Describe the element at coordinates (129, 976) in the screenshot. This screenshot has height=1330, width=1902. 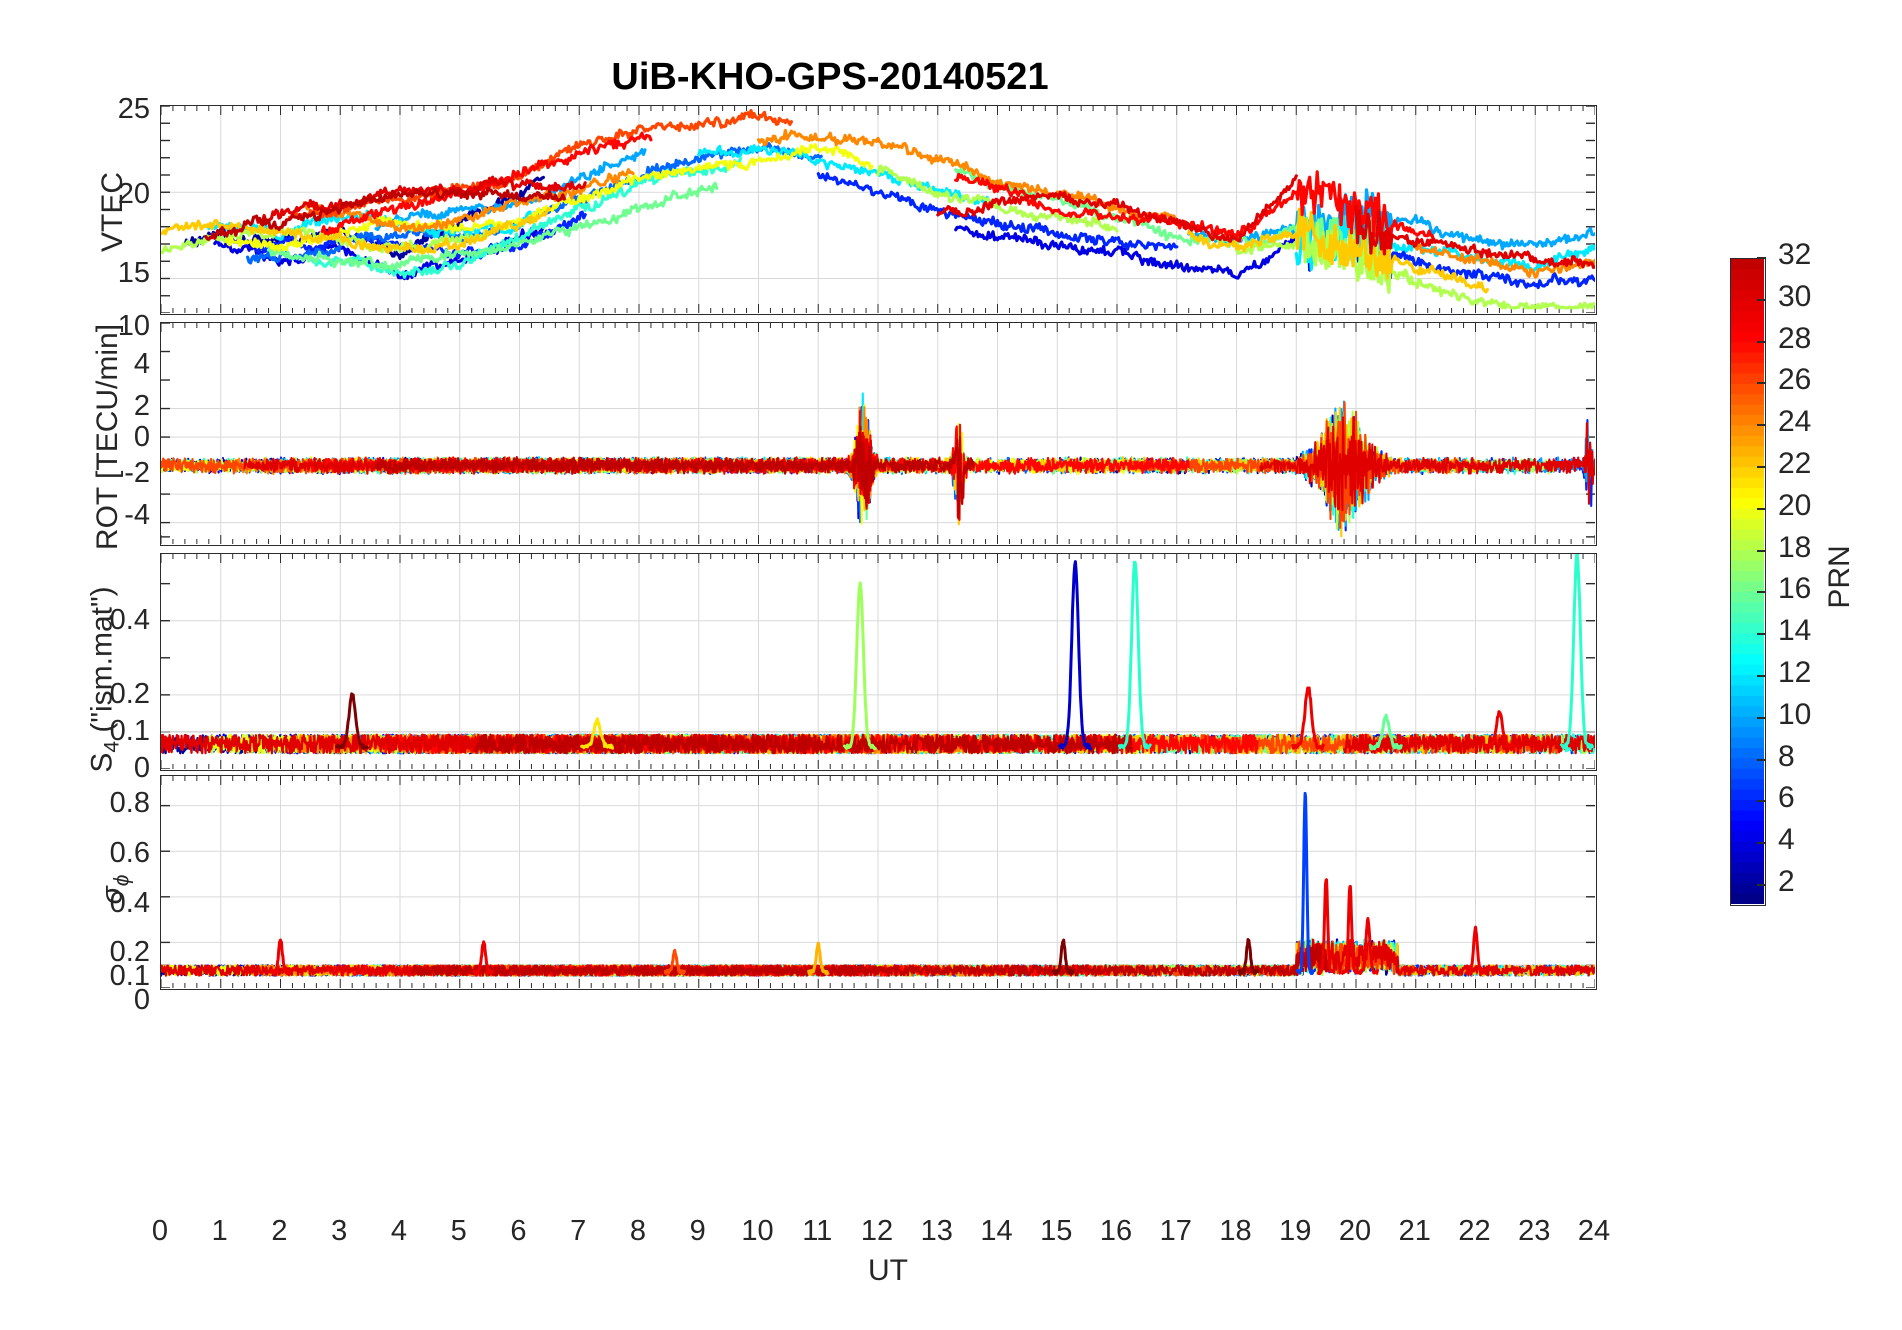
I see `ytick-sp-01: 0.1` at that location.